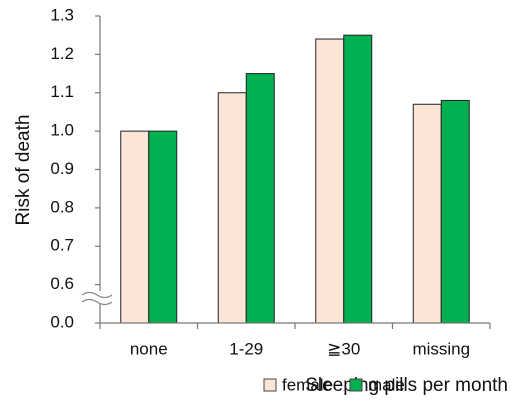 Image resolution: width=512 pixels, height=405 pixels. Describe the element at coordinates (23, 170) in the screenshot. I see `y-axis-title: Risk of death` at that location.